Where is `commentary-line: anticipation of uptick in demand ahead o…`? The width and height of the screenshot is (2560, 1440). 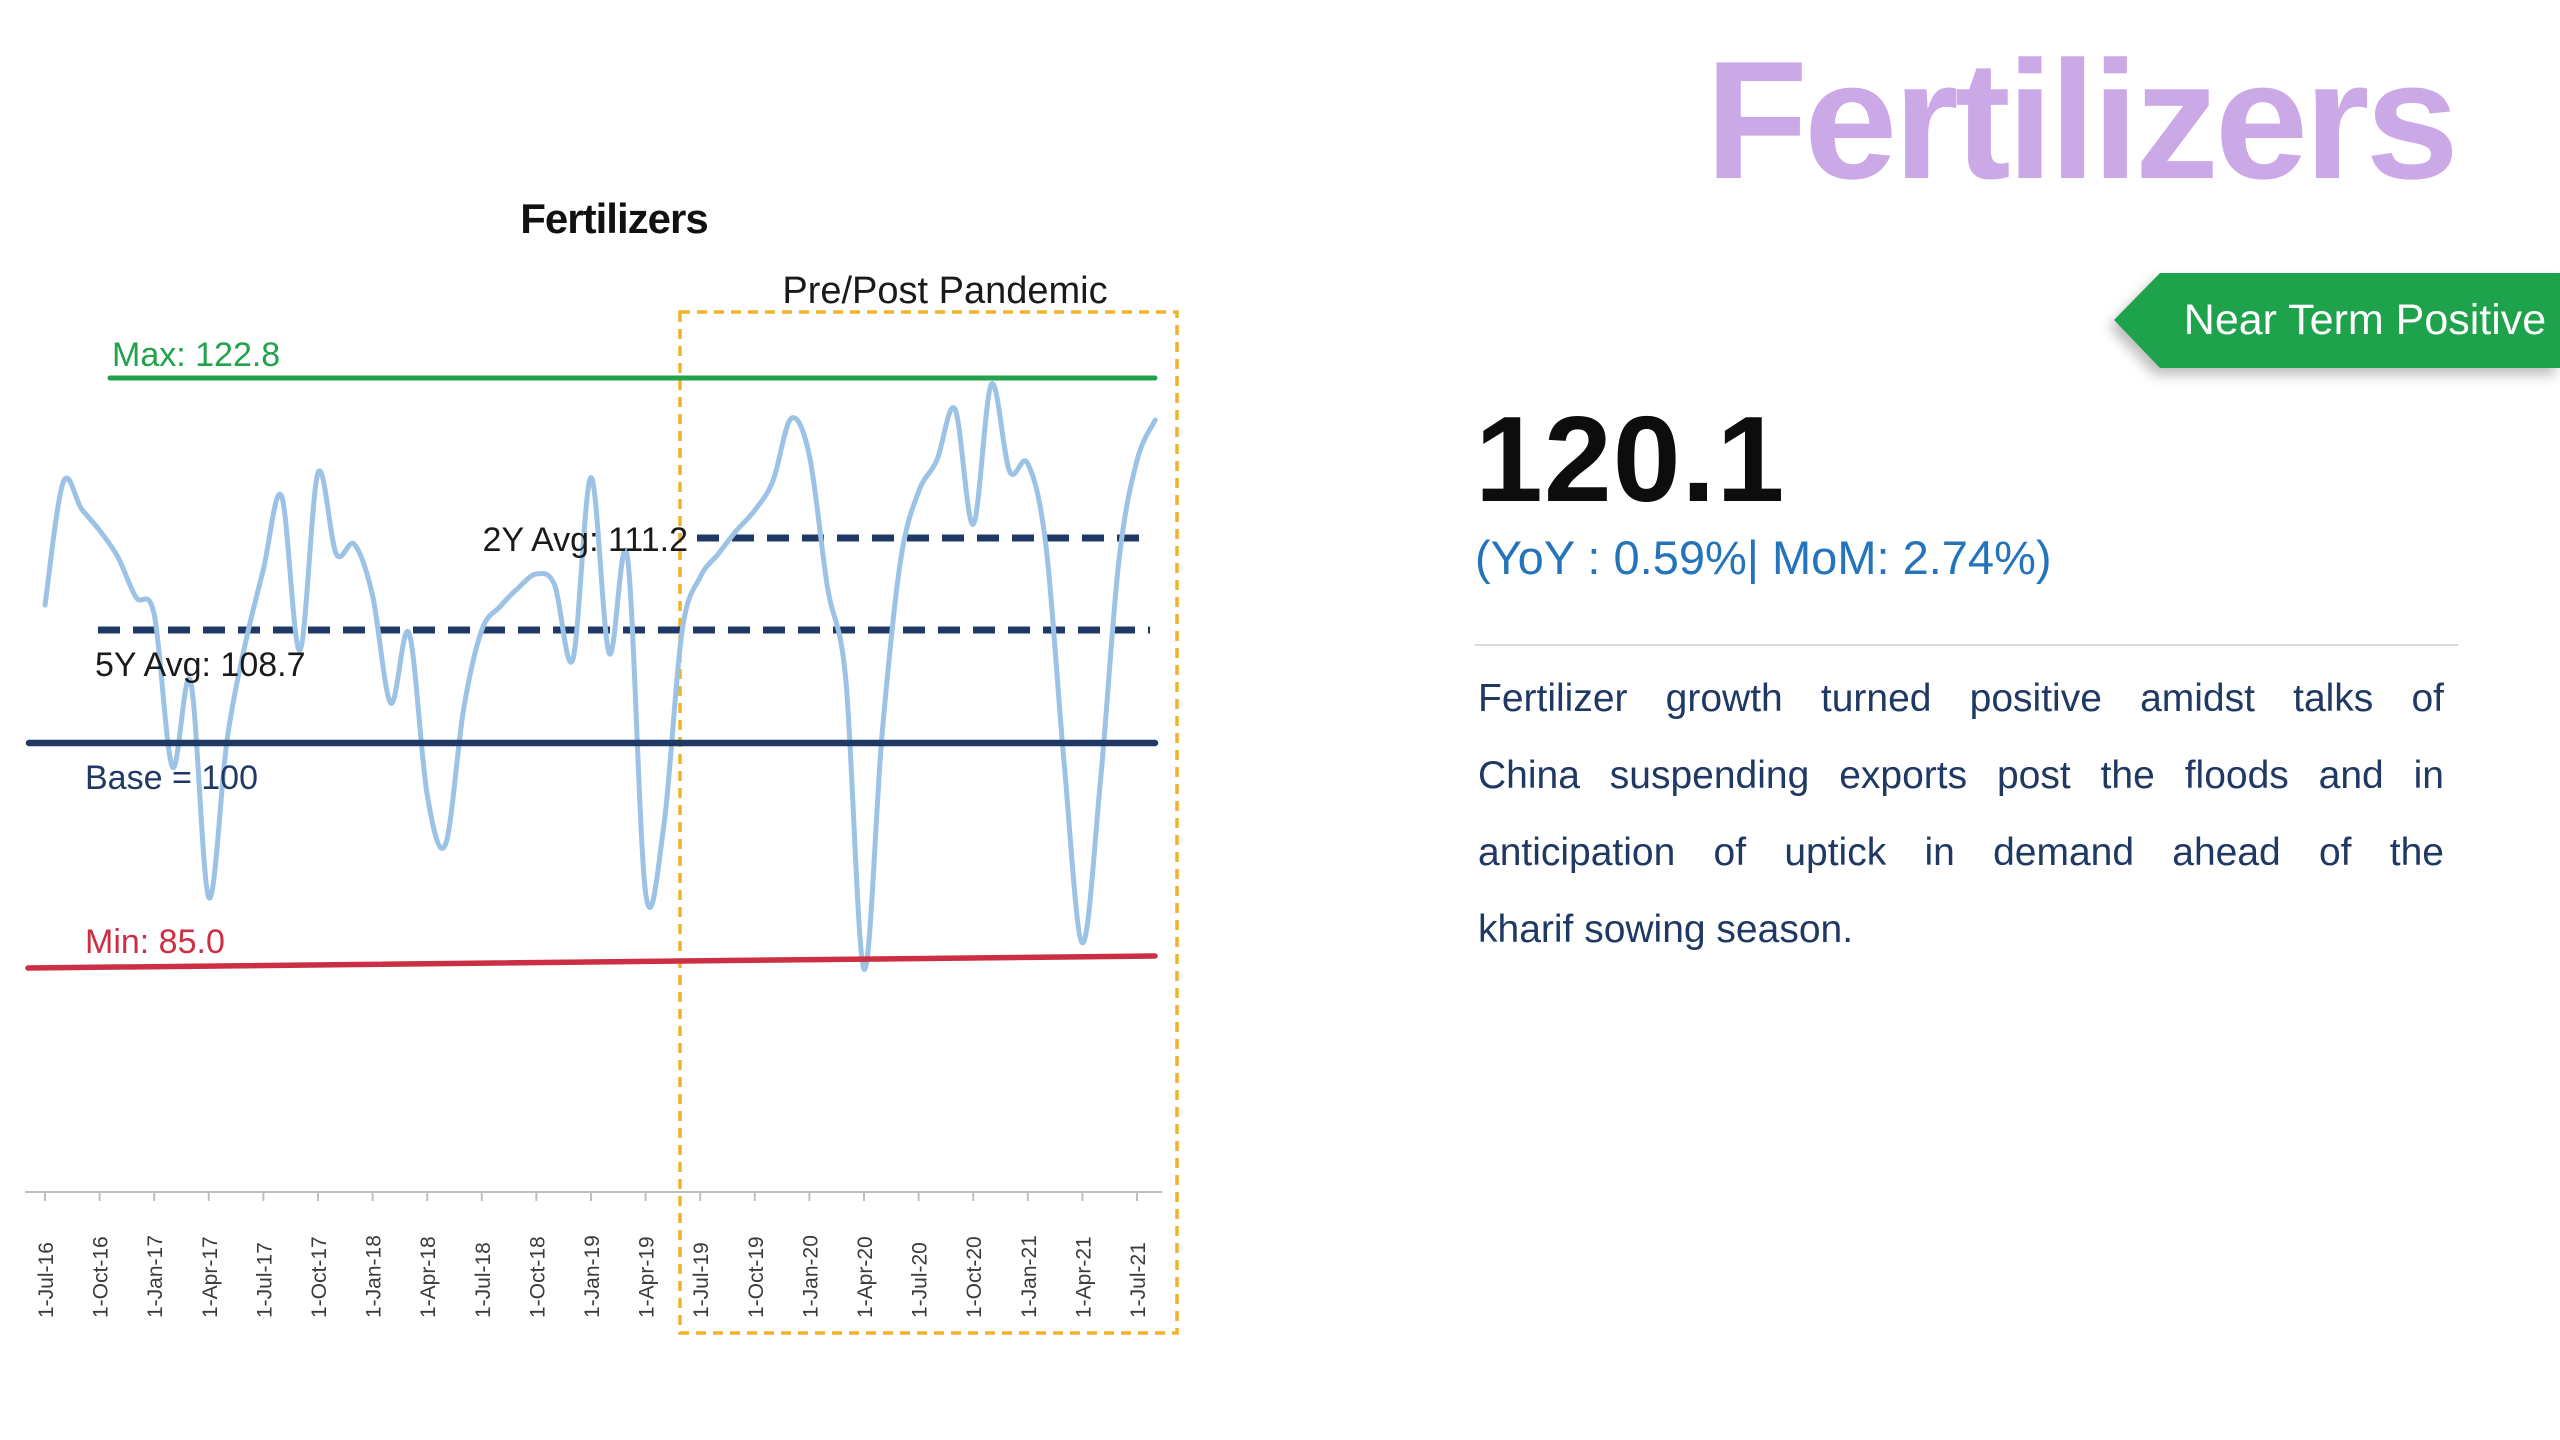
commentary-line: anticipation of uptick in demand ahead o… is located at coordinates (1961, 852).